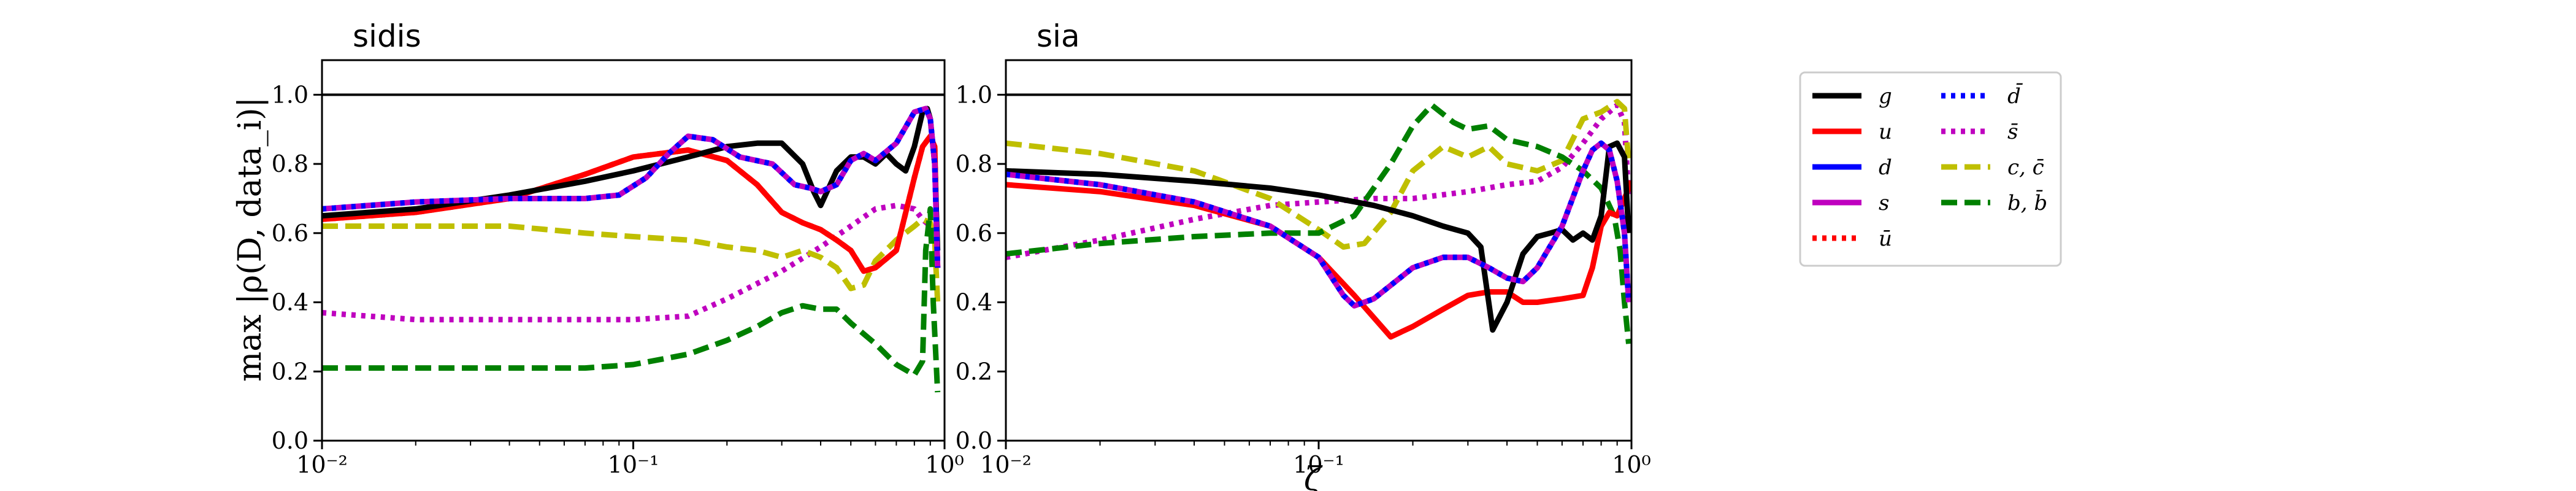 Image resolution: width=2576 pixels, height=491 pixels. I want to click on series-line-b, so click(1318, 223).